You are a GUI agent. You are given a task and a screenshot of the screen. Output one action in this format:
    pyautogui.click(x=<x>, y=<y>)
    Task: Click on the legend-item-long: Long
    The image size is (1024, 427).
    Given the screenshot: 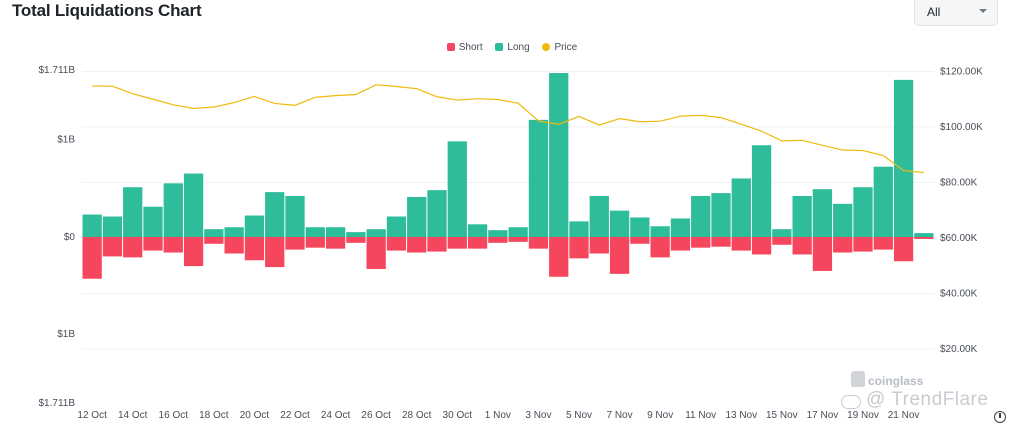 What is the action you would take?
    pyautogui.click(x=512, y=47)
    